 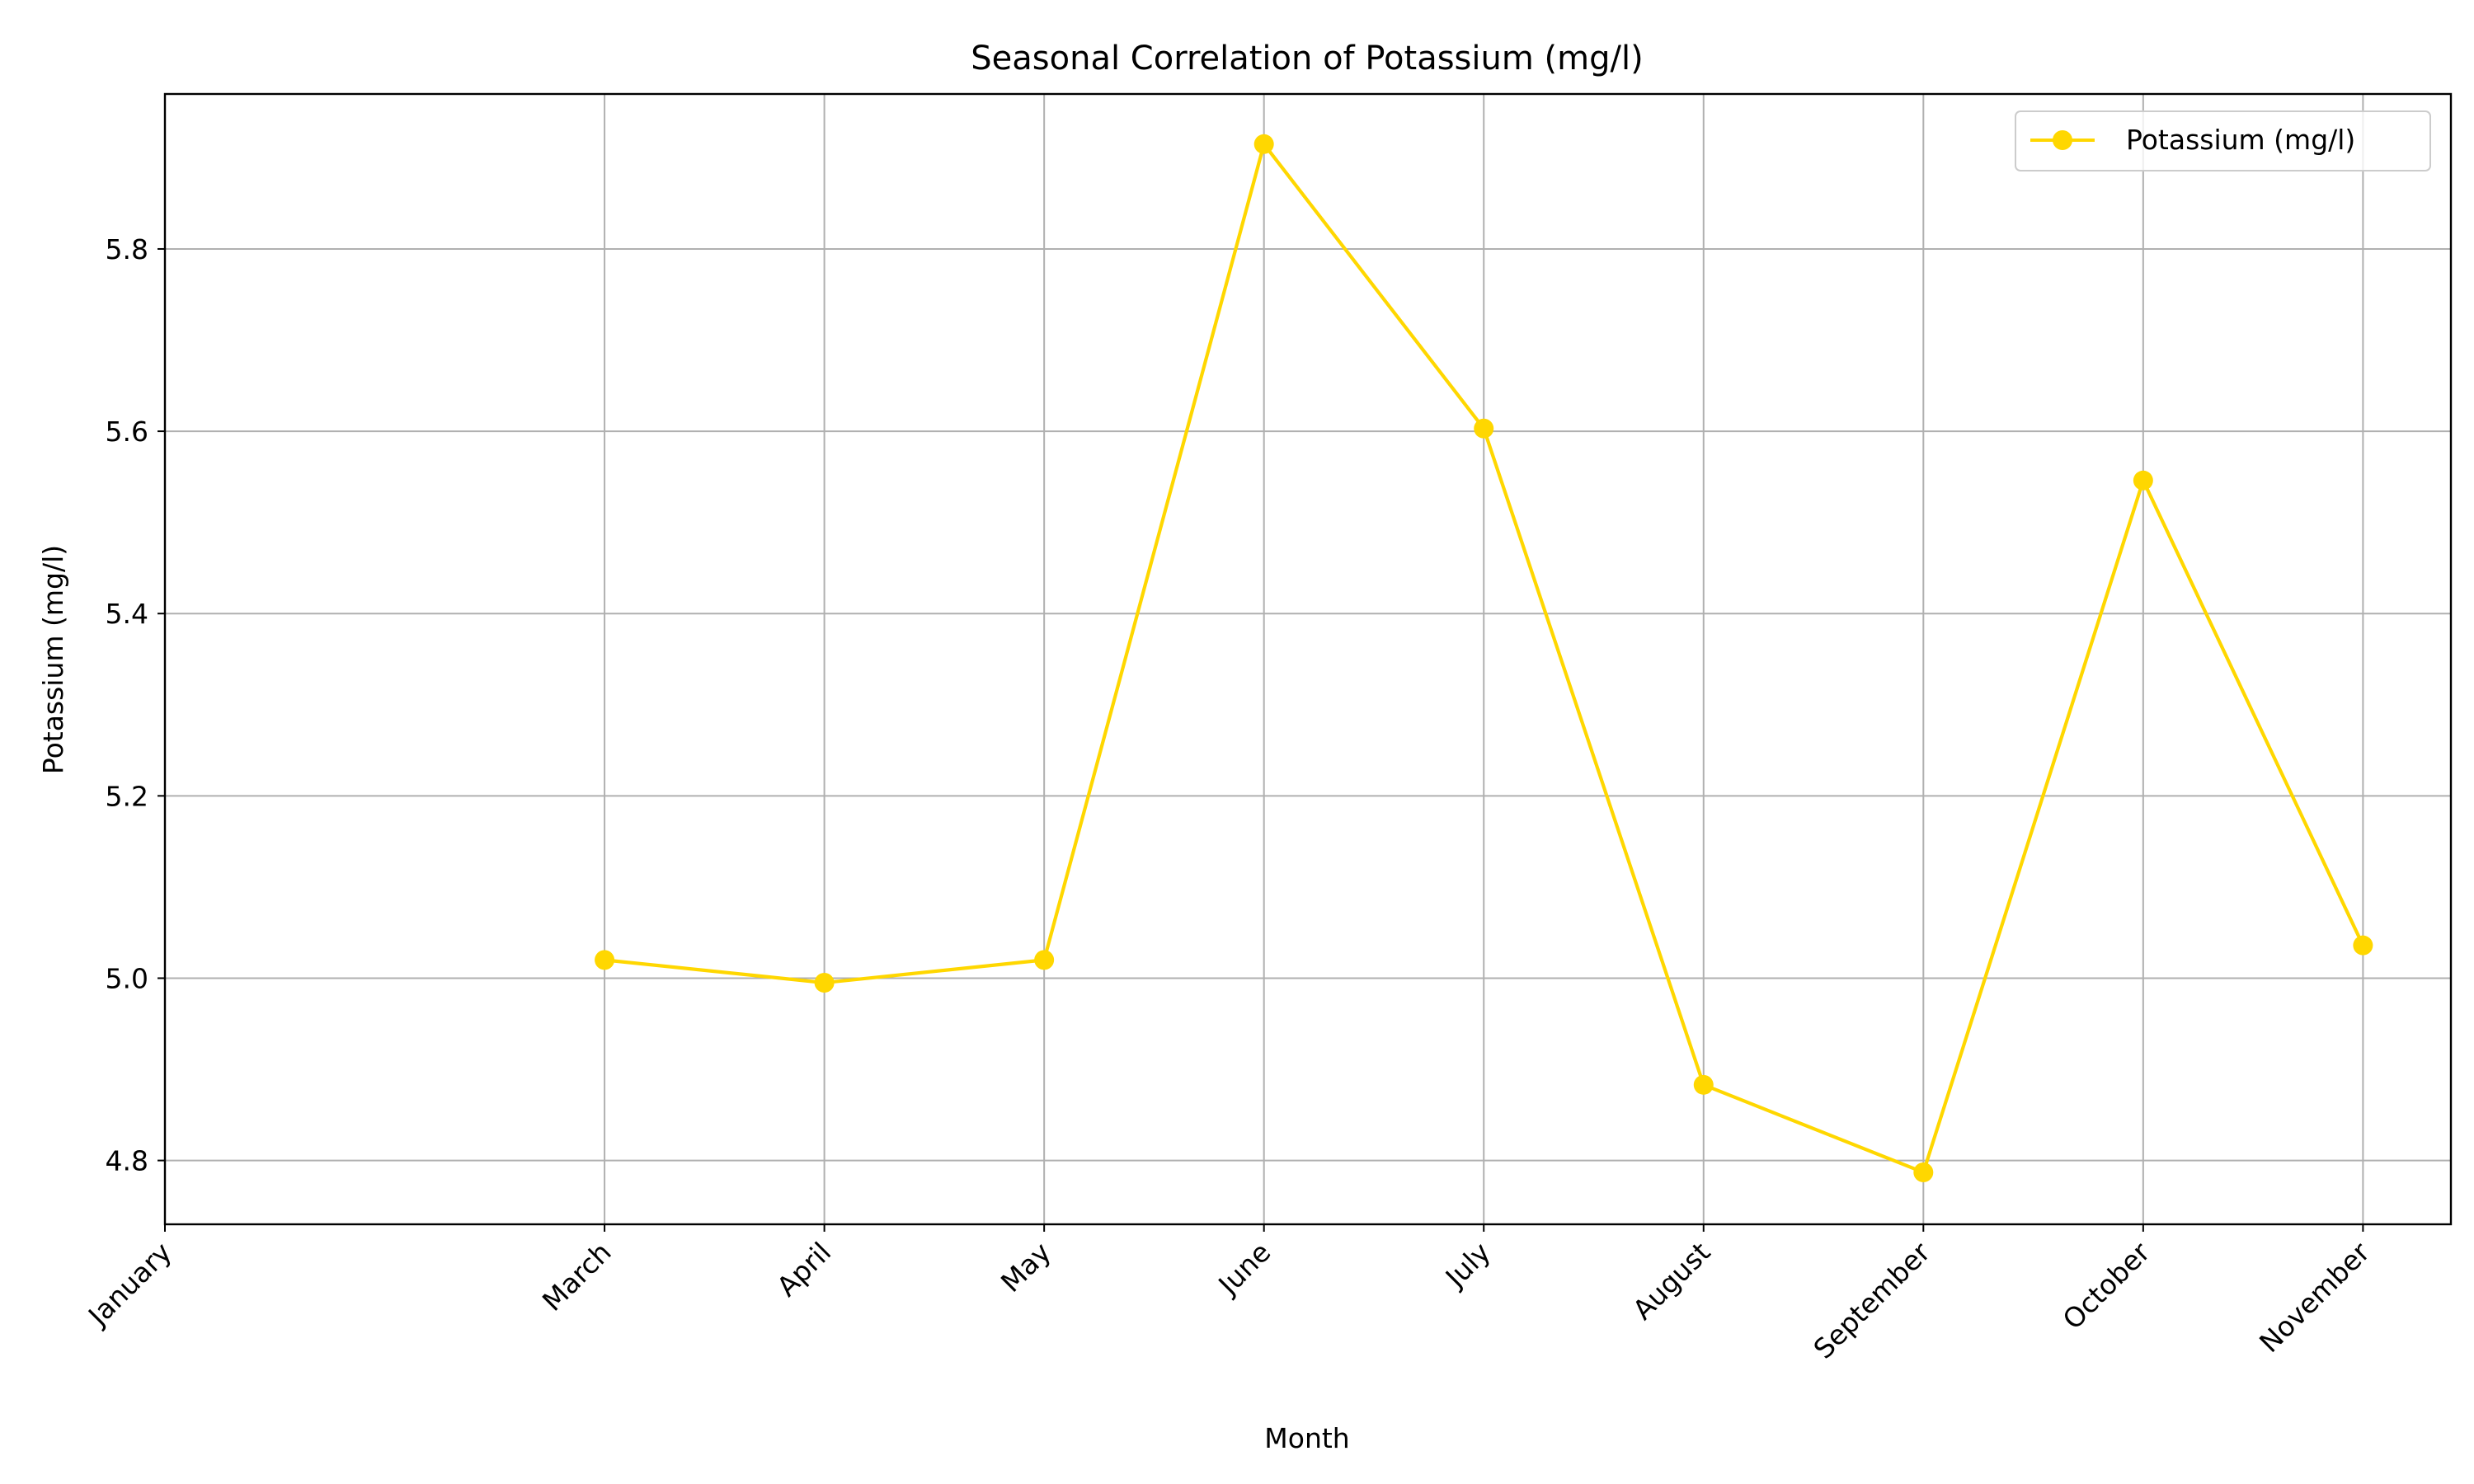 I want to click on chart-title: Seasonal Correlation of Potassium (mg/l), so click(x=1307, y=58).